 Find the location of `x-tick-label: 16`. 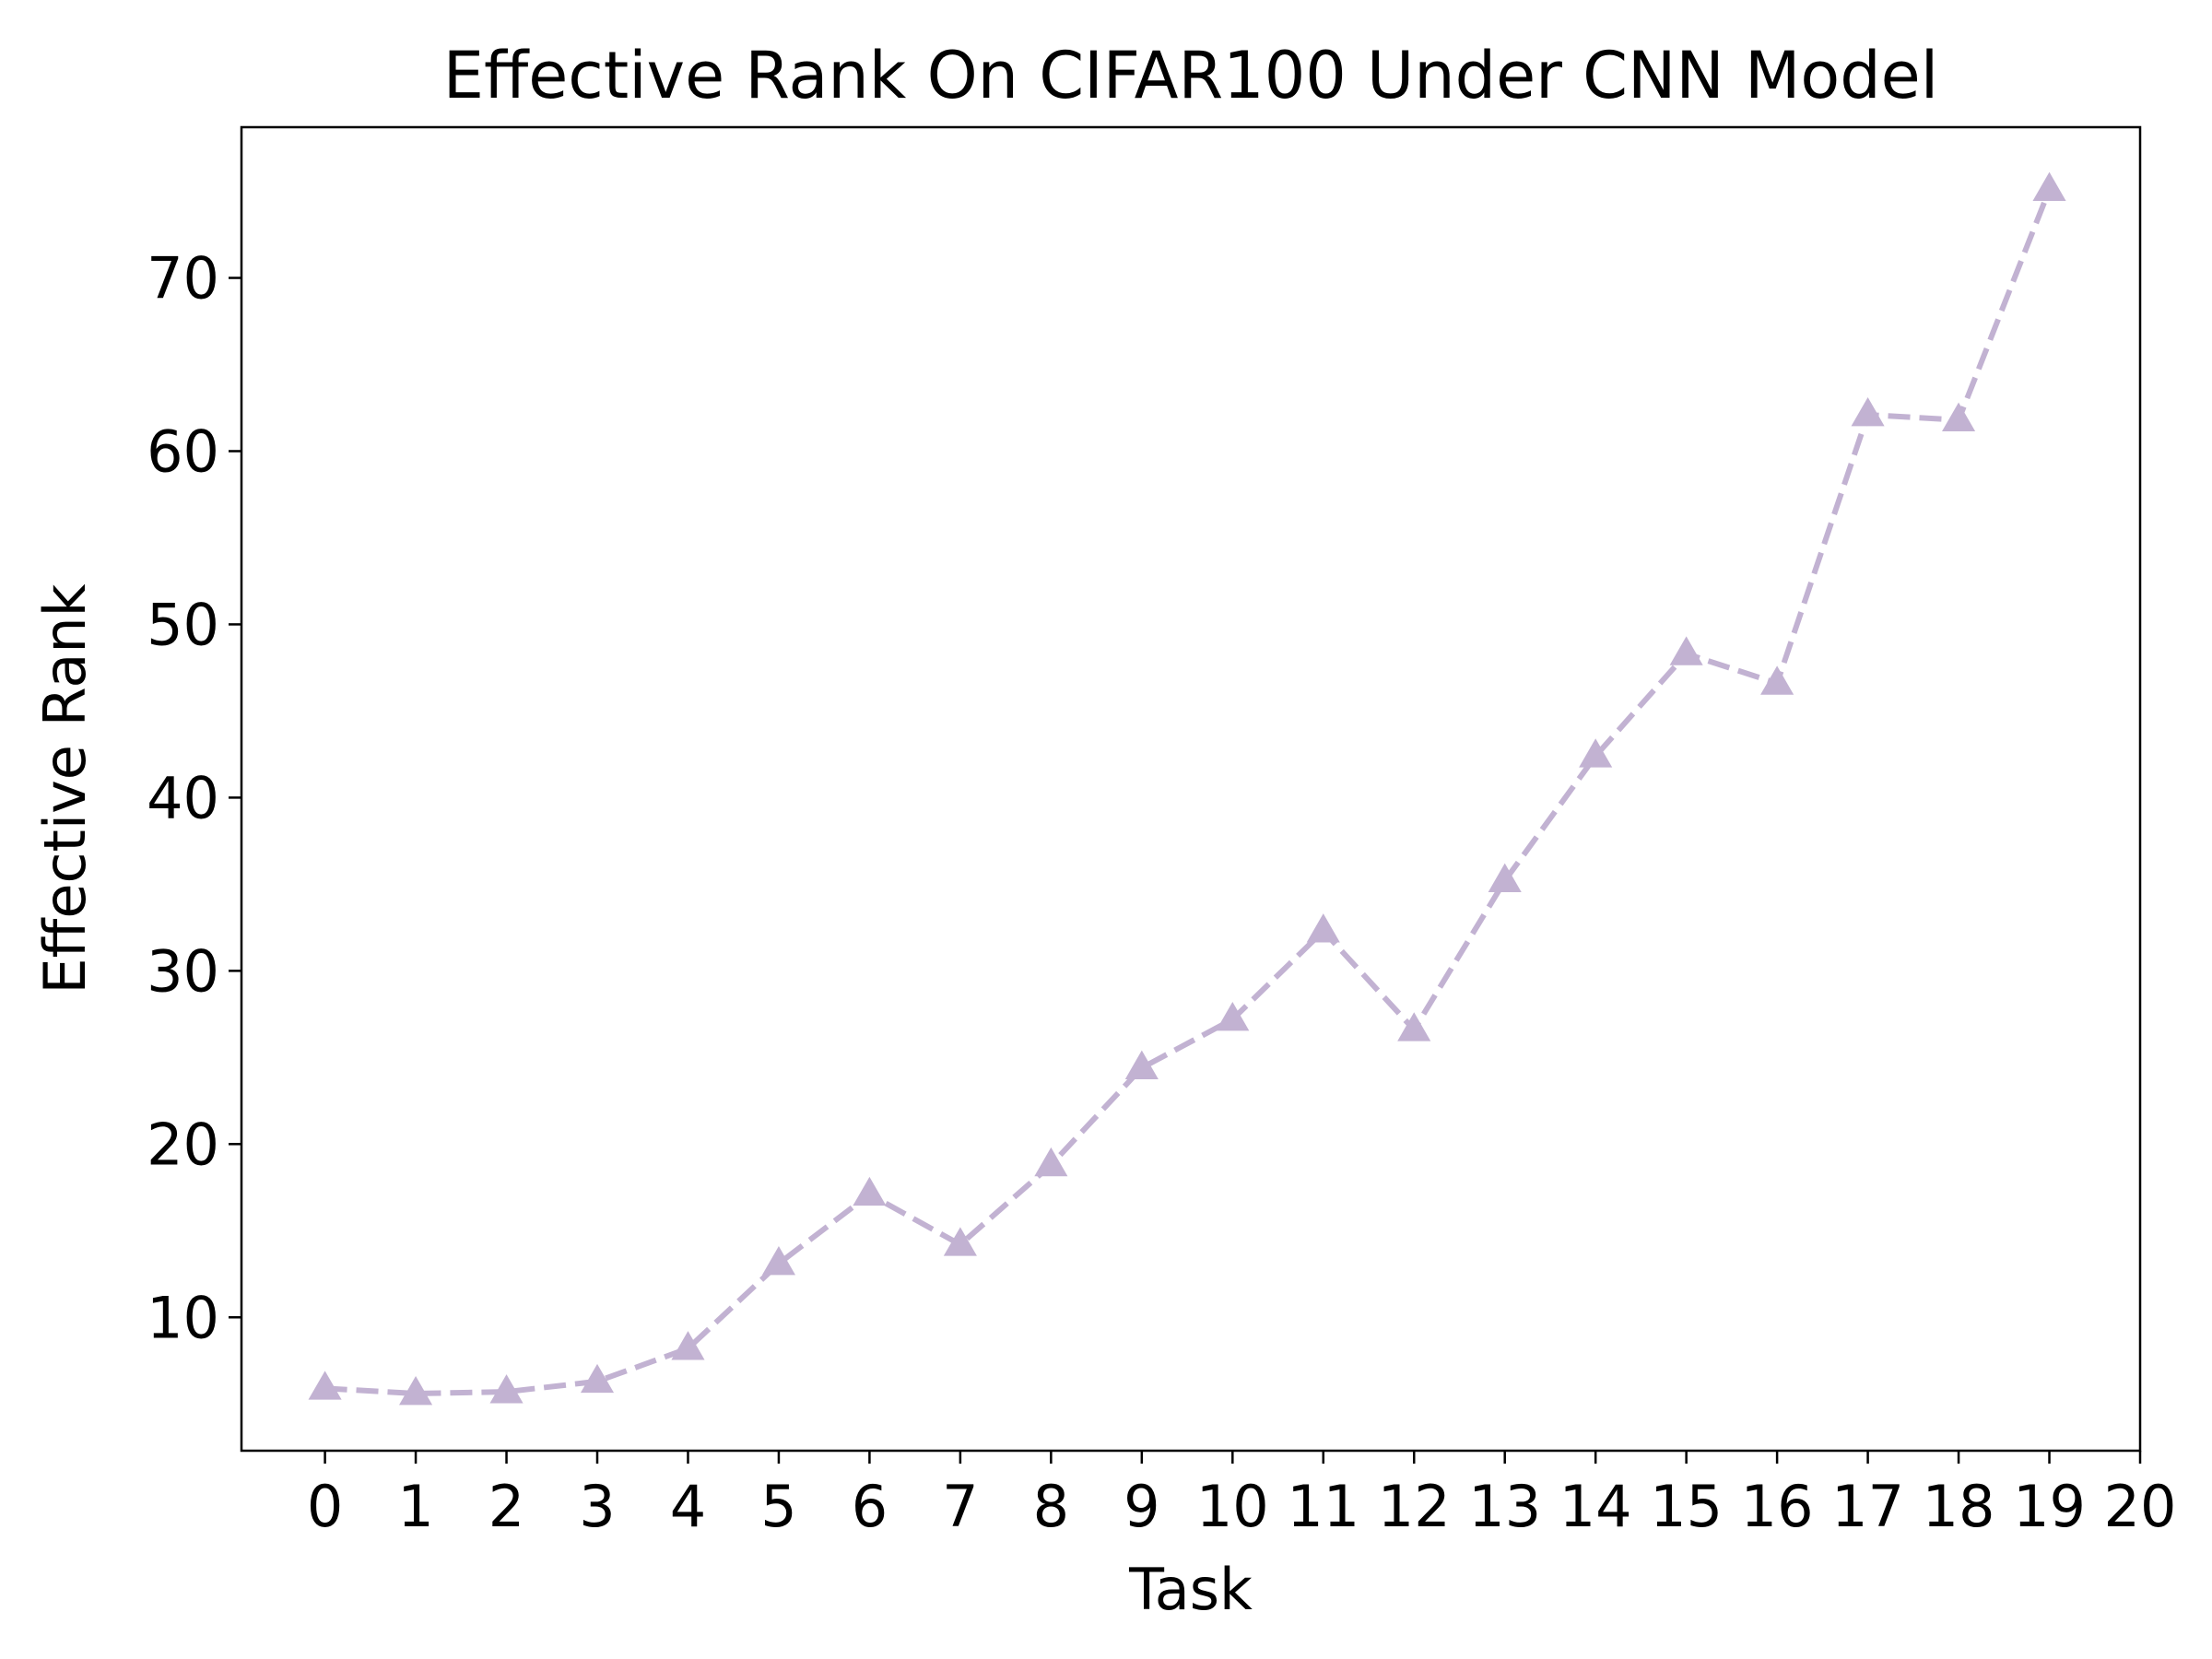

x-tick-label: 16 is located at coordinates (1777, 1506).